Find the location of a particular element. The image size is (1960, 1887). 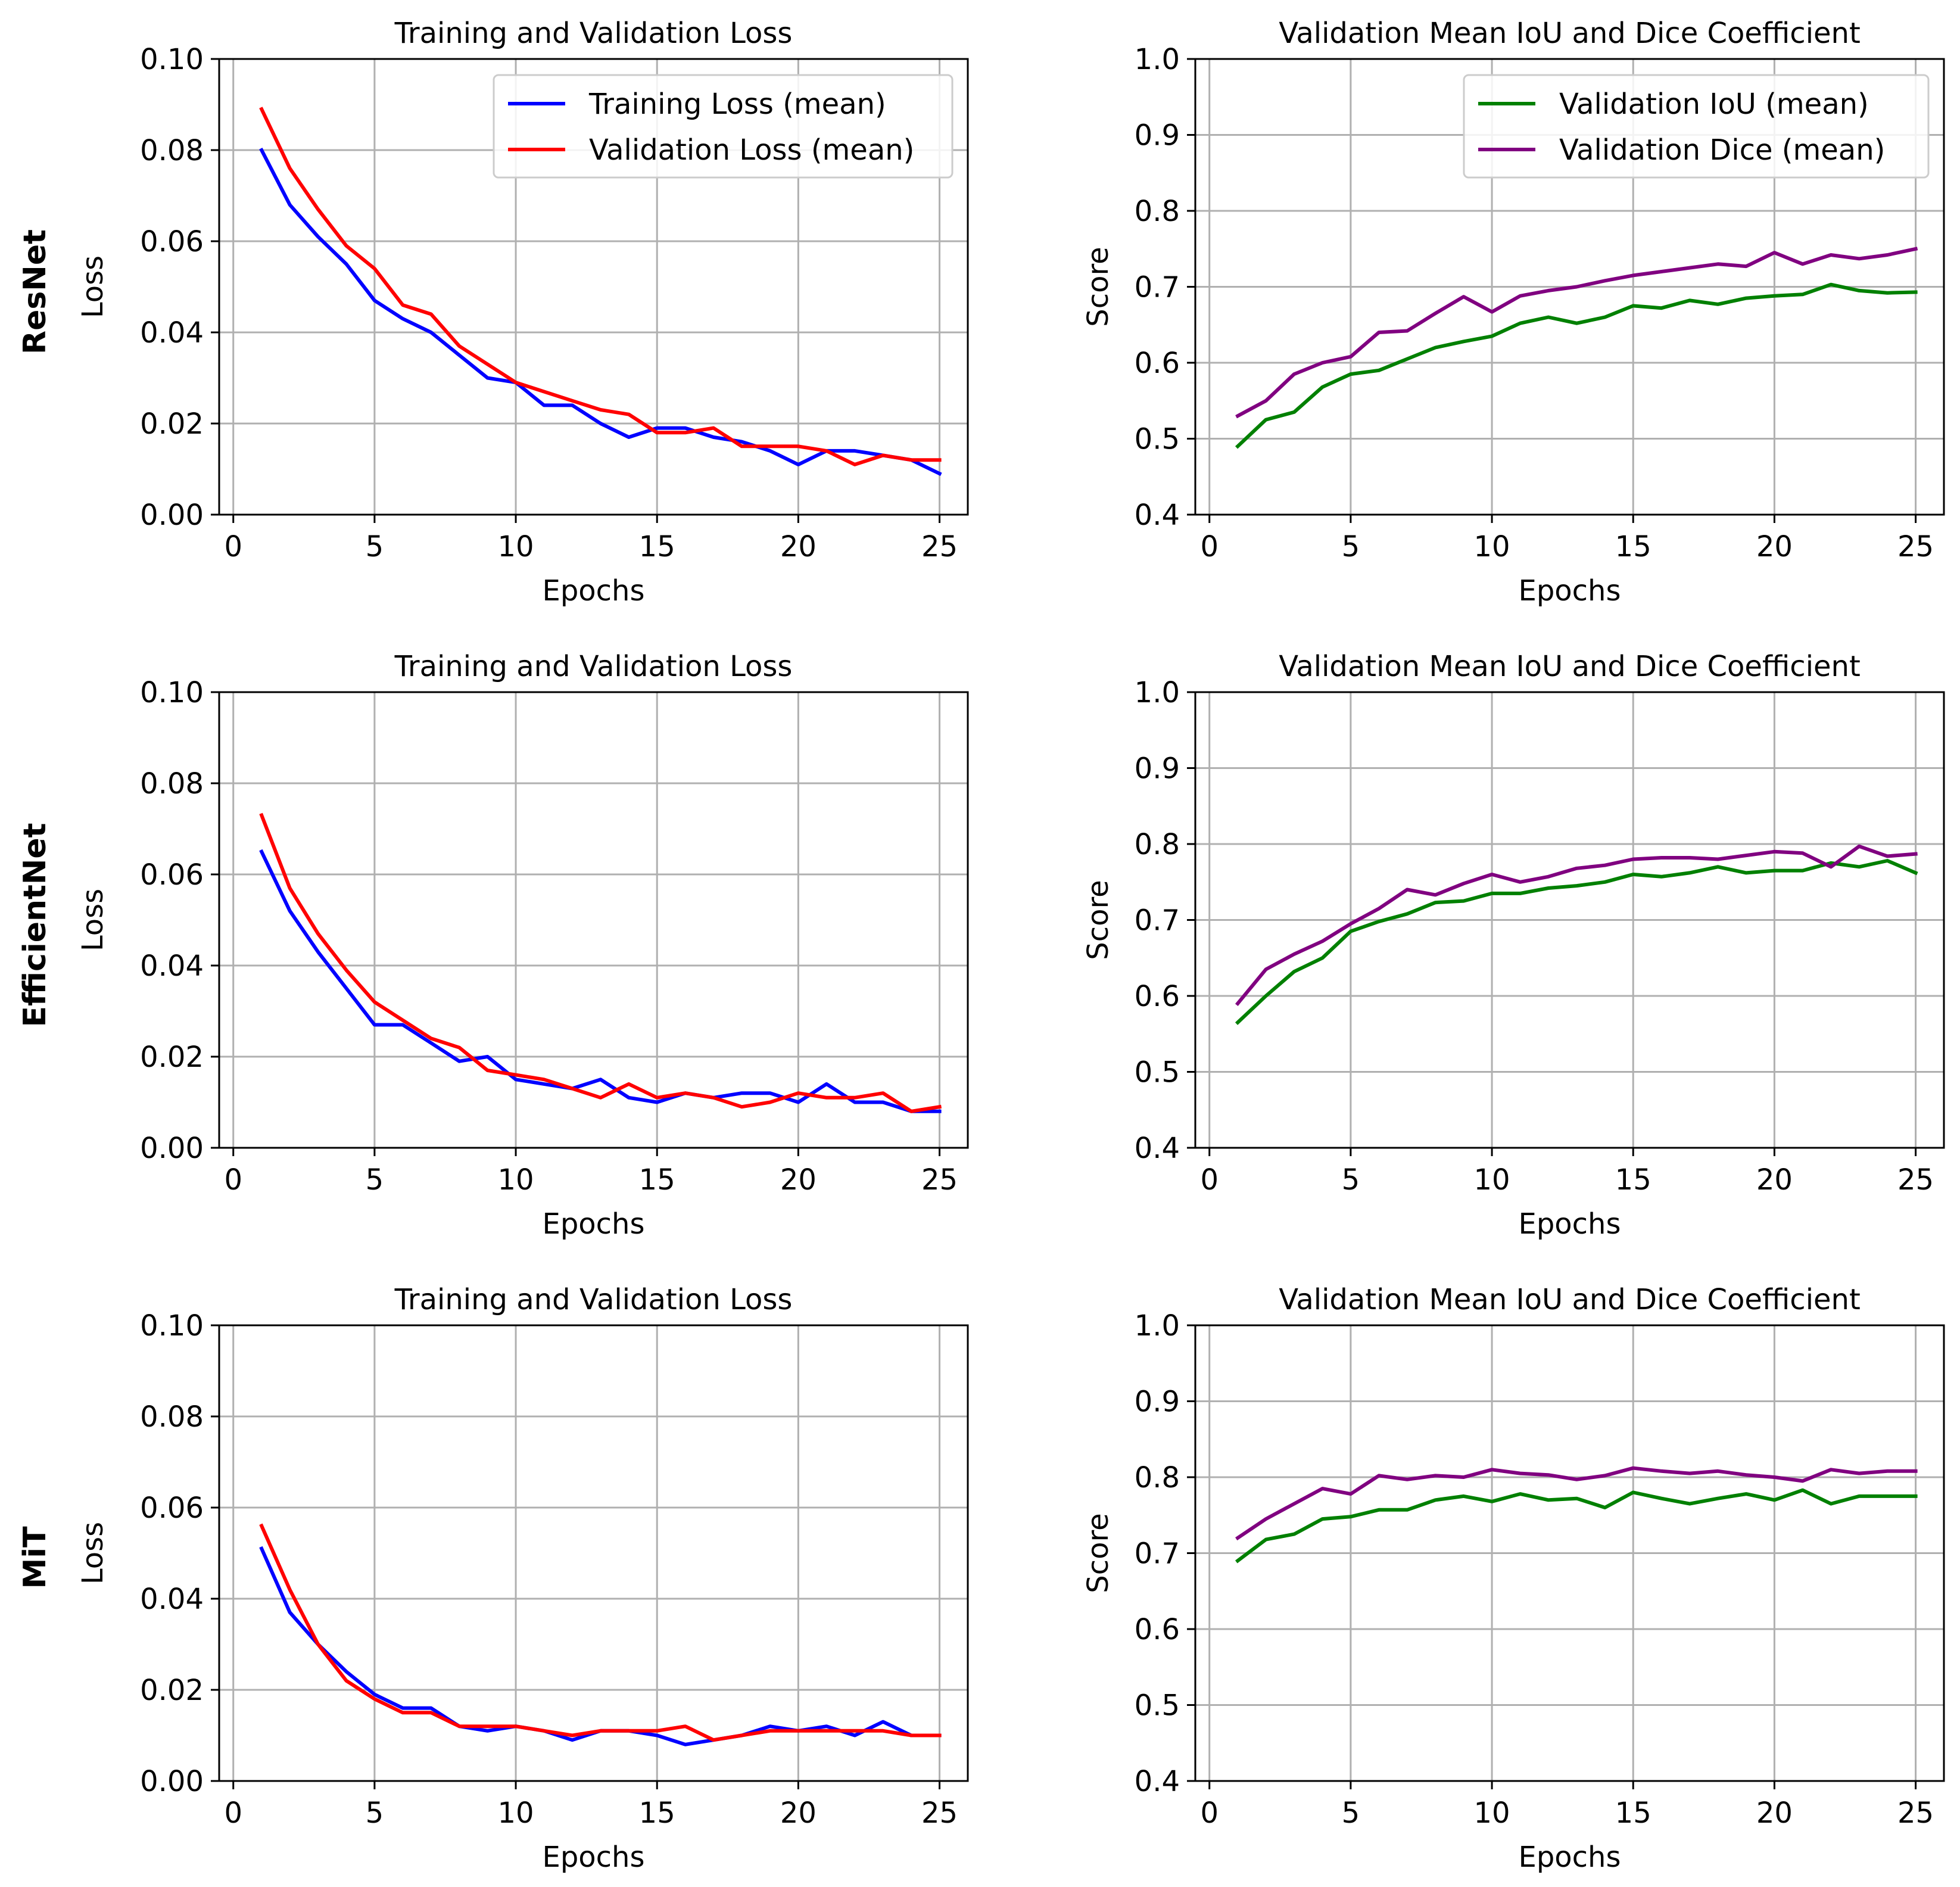

legend-frame is located at coordinates (723, 127).